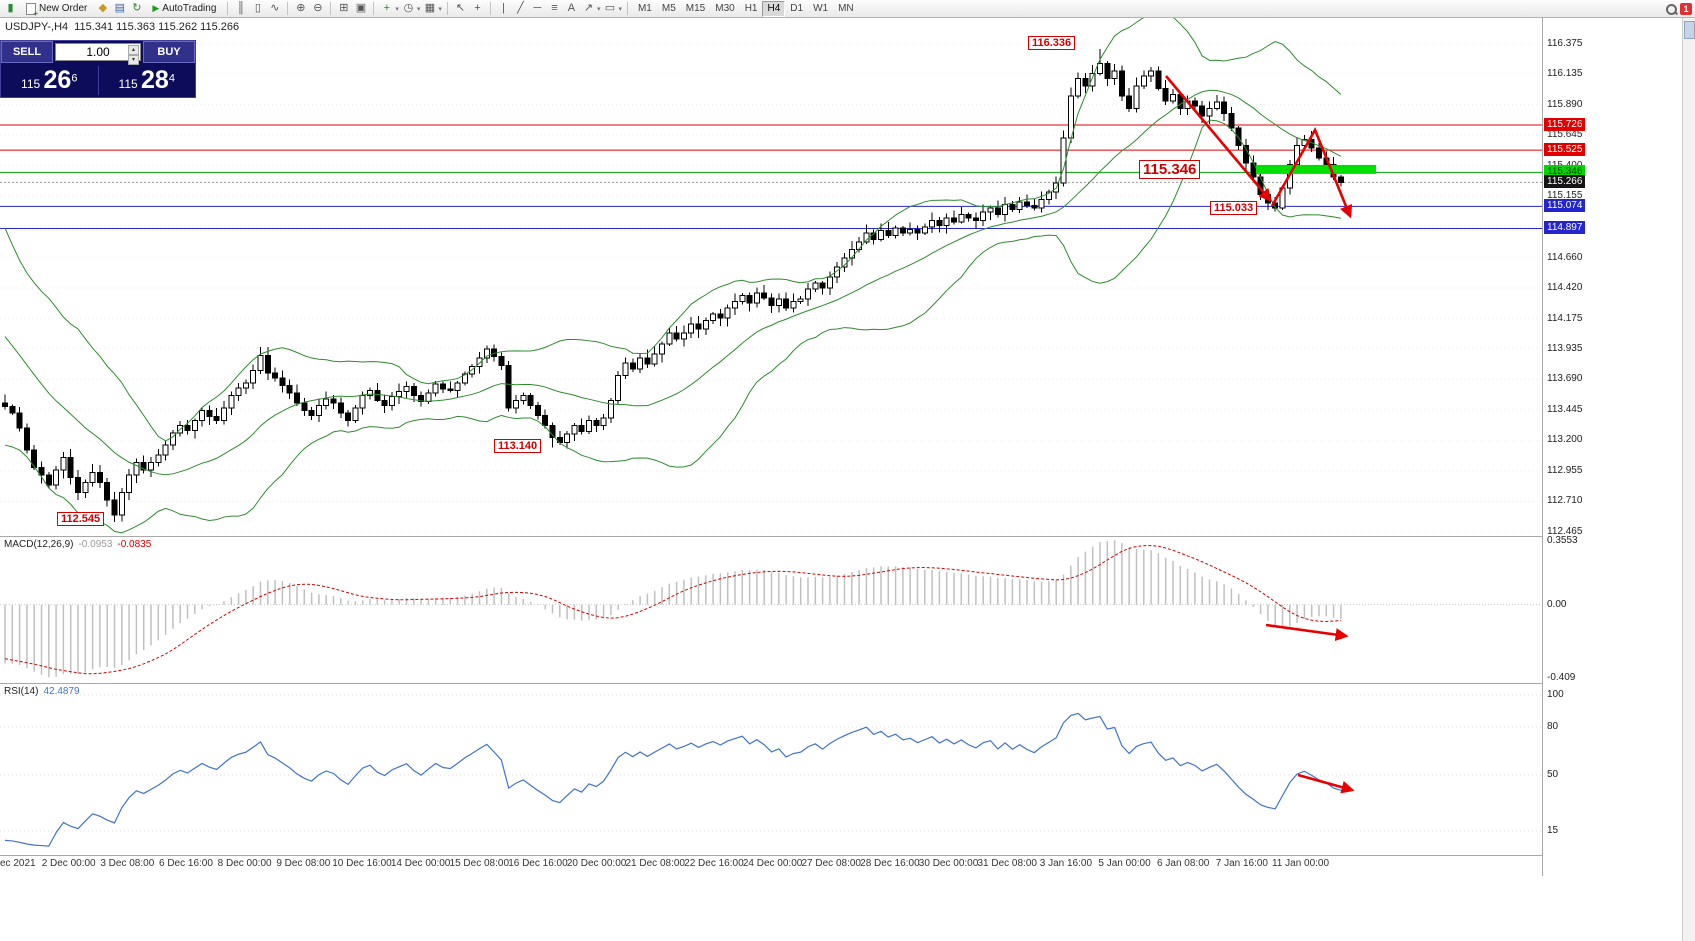  I want to click on timeframe-d1: D1, so click(797, 8).